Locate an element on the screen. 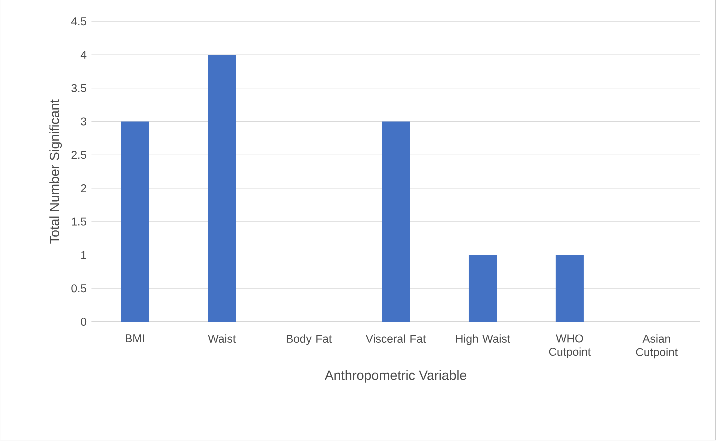 The image size is (716, 441). x-tick-label: WHO Cutpoint is located at coordinates (570, 346).